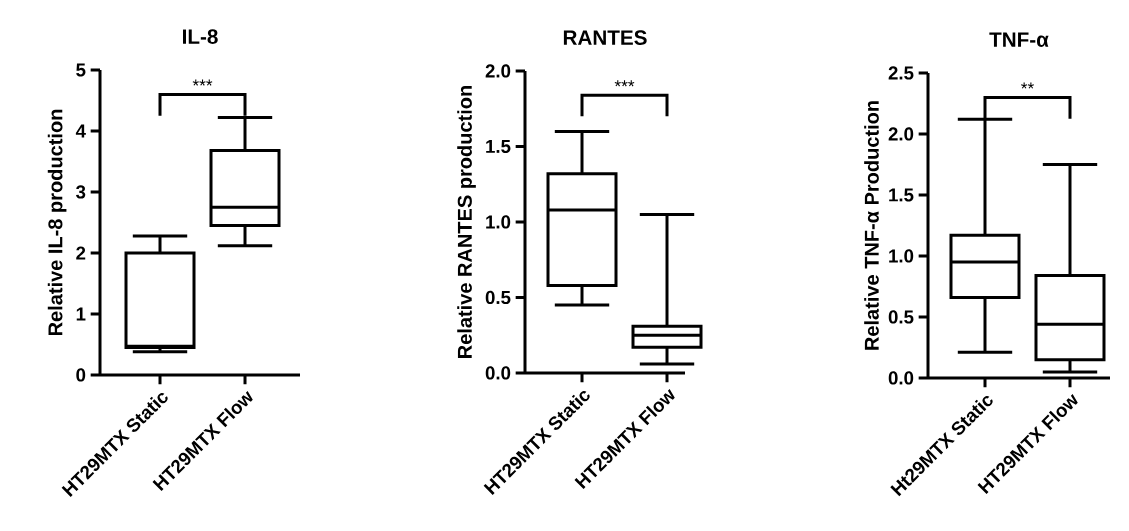 This screenshot has height=531, width=1129. What do you see at coordinates (466, 222) in the screenshot?
I see `y-axis-title: Relative RANTES production` at bounding box center [466, 222].